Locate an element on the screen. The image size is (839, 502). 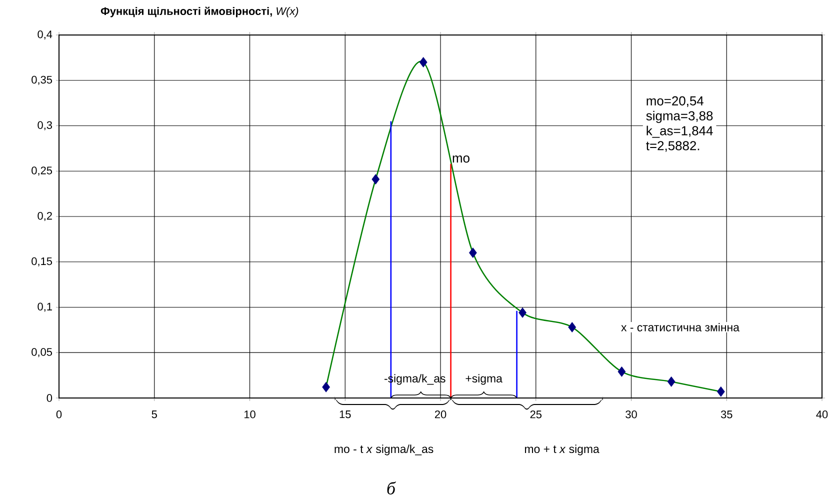
y-tick-label: 0,05 is located at coordinates (42, 353).